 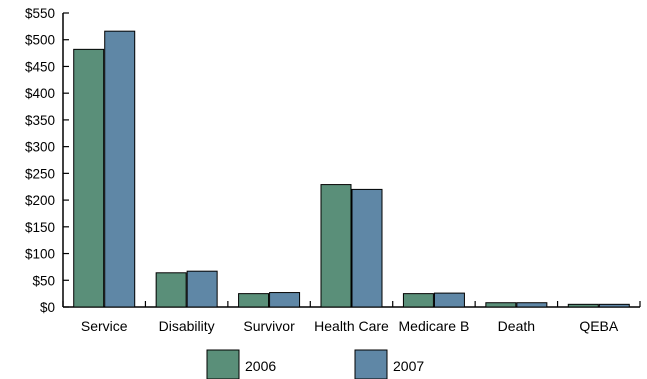 I want to click on bar-2006-medicare-b, so click(x=418, y=300).